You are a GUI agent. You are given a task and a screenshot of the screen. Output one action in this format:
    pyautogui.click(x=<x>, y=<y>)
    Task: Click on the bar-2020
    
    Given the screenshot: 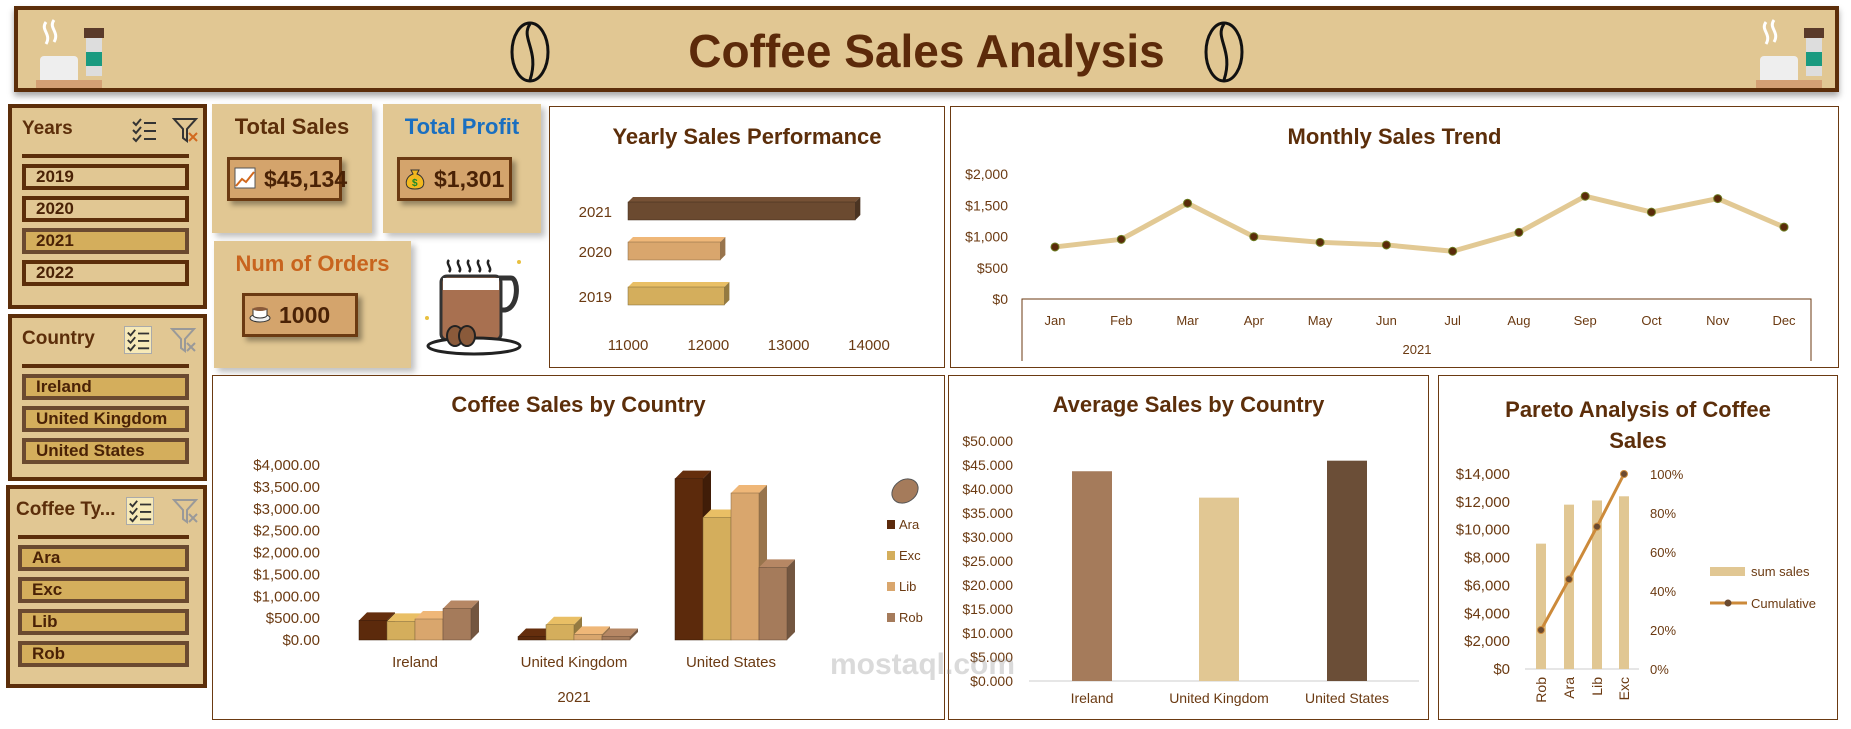 What is the action you would take?
    pyautogui.click(x=674, y=251)
    